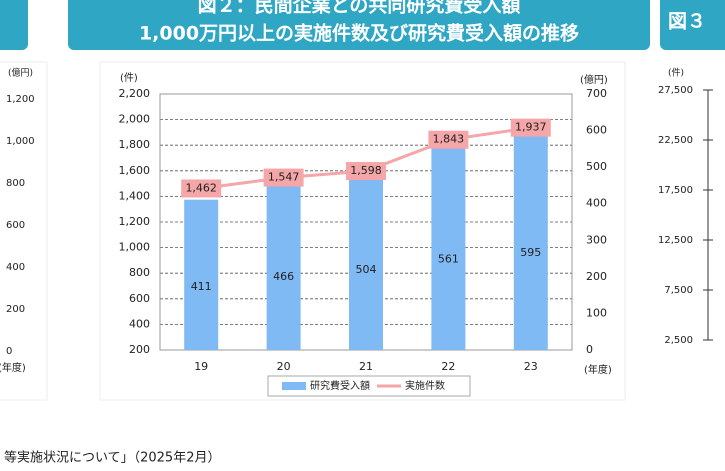 The height and width of the screenshot is (471, 725). I want to click on y-tick-label: 1,200, so click(135, 221).